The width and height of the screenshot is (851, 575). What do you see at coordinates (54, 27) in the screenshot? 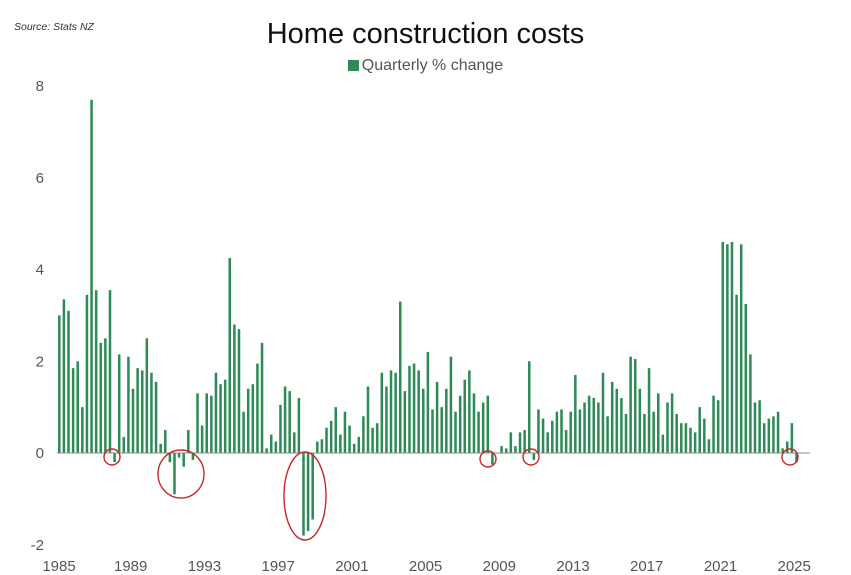
I see `source-note: Source: Stats NZ` at bounding box center [54, 27].